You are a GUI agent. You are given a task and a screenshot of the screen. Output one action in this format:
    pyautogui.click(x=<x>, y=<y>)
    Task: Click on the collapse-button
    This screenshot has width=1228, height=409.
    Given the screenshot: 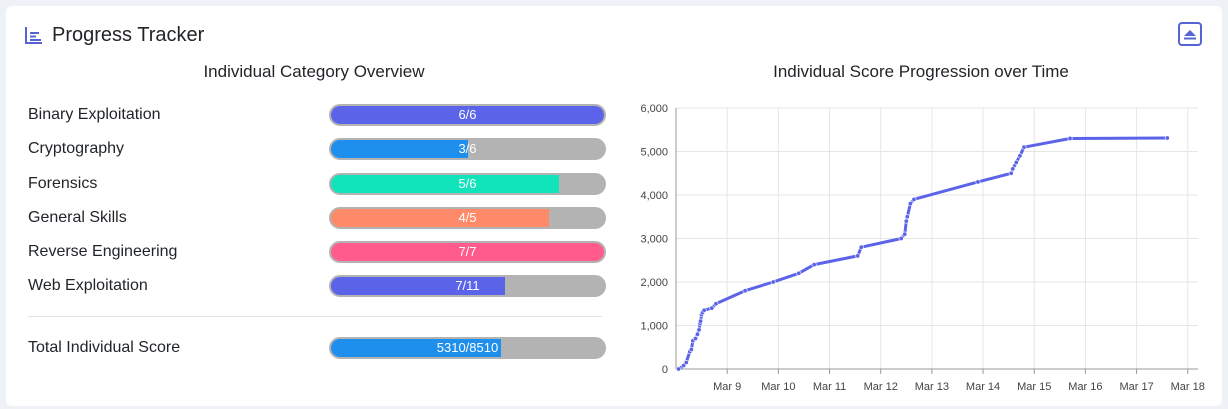 What is the action you would take?
    pyautogui.click(x=1190, y=34)
    